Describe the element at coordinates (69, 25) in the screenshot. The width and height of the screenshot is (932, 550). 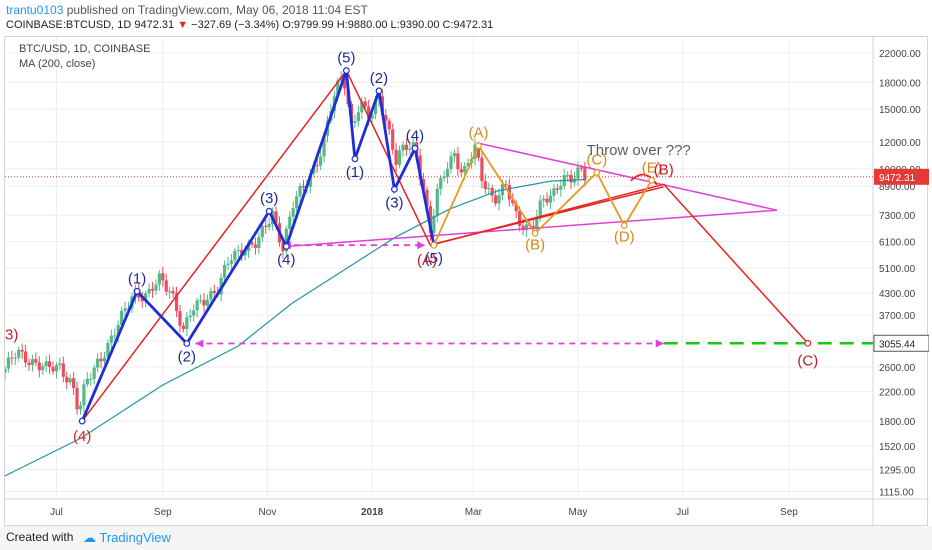
I see `symbol: COINBASE:BTCUSD, 1D` at that location.